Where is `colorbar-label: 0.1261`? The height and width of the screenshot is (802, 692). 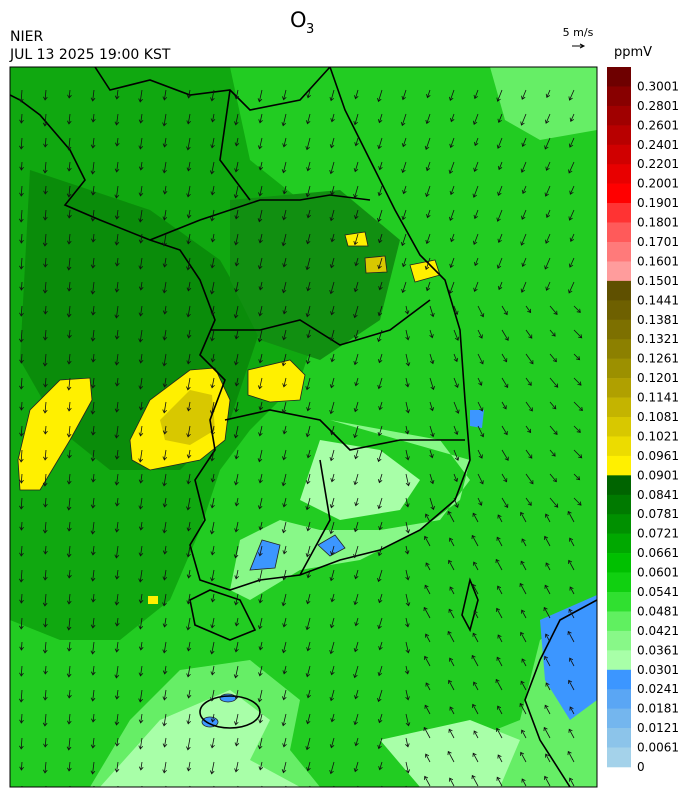 colorbar-label: 0.1261 is located at coordinates (658, 359).